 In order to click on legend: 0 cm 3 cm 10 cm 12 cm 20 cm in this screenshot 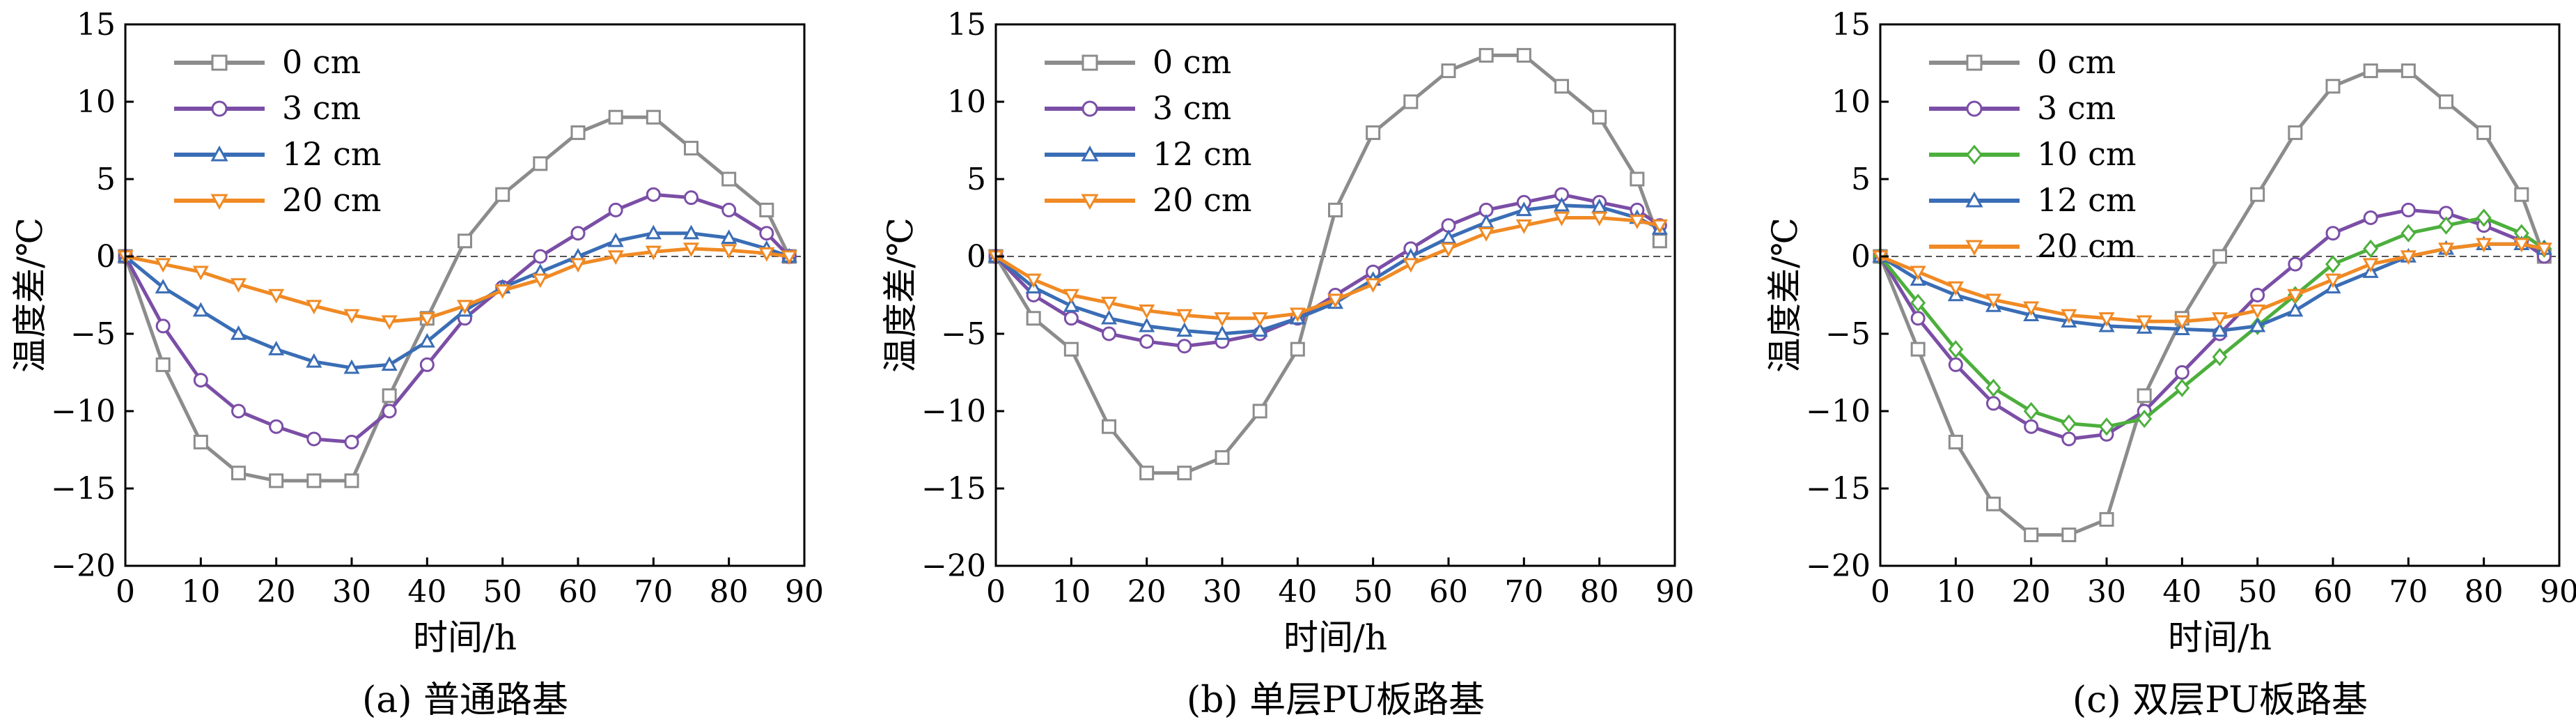, I will do `click(2033, 154)`.